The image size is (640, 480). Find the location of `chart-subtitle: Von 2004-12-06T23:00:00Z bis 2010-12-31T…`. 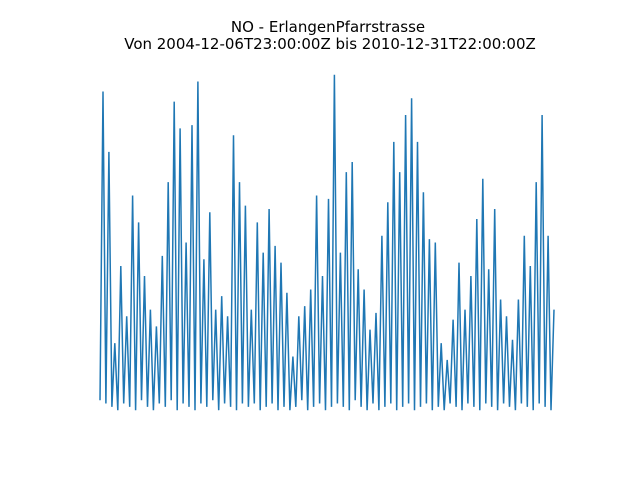

chart-subtitle: Von 2004-12-06T23:00:00Z bis 2010-12-31T… is located at coordinates (330, 44).